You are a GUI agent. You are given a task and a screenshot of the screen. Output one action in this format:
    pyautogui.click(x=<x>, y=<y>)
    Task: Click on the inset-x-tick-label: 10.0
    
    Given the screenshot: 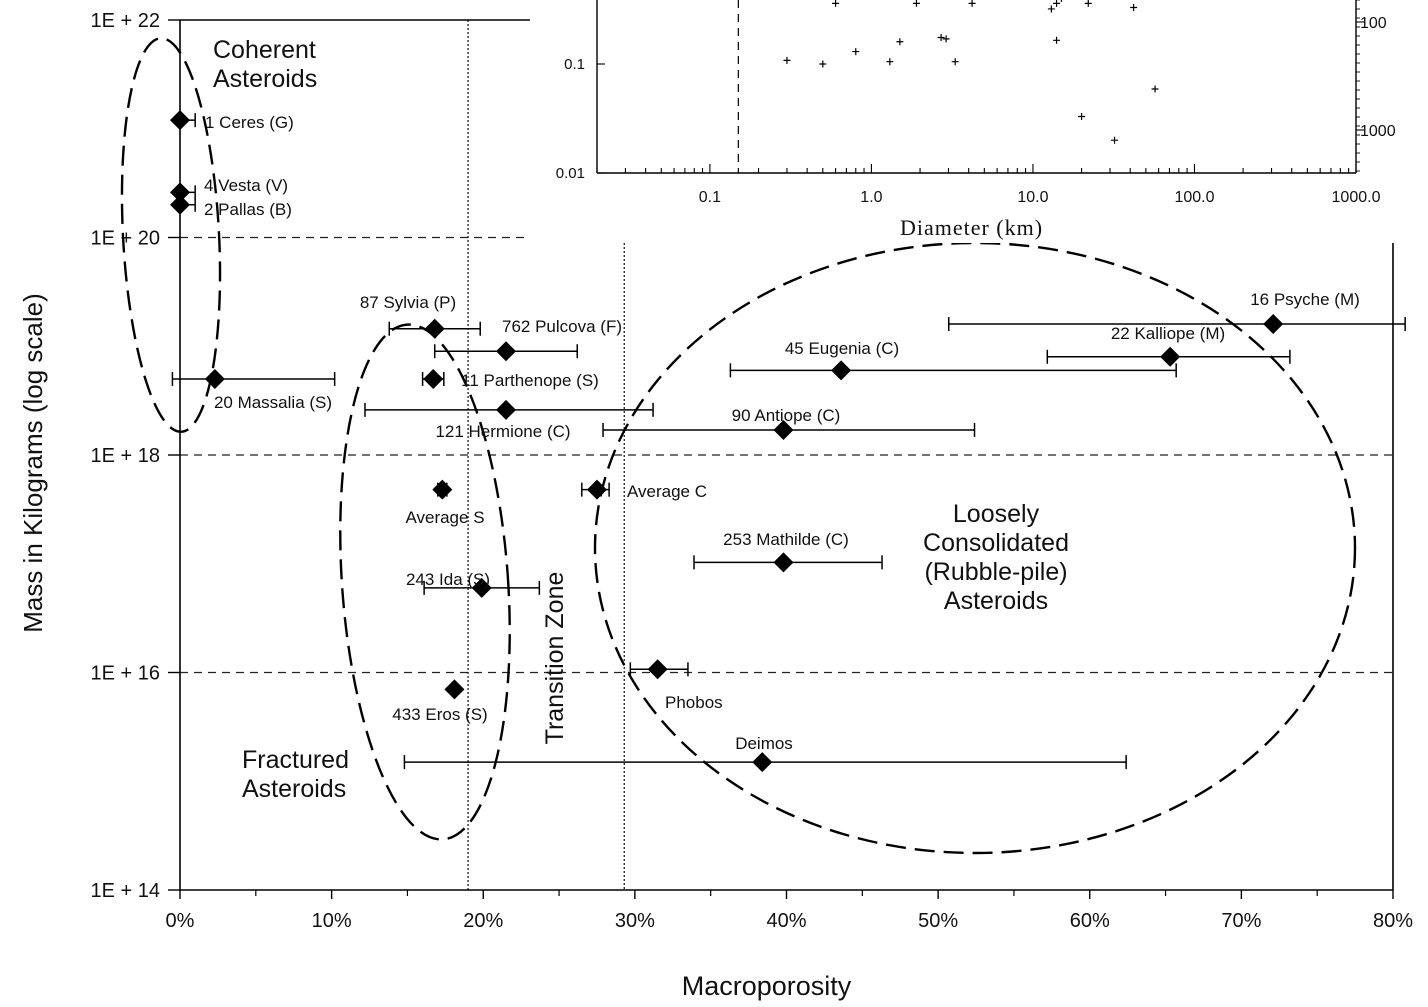 What is the action you would take?
    pyautogui.click(x=1032, y=197)
    